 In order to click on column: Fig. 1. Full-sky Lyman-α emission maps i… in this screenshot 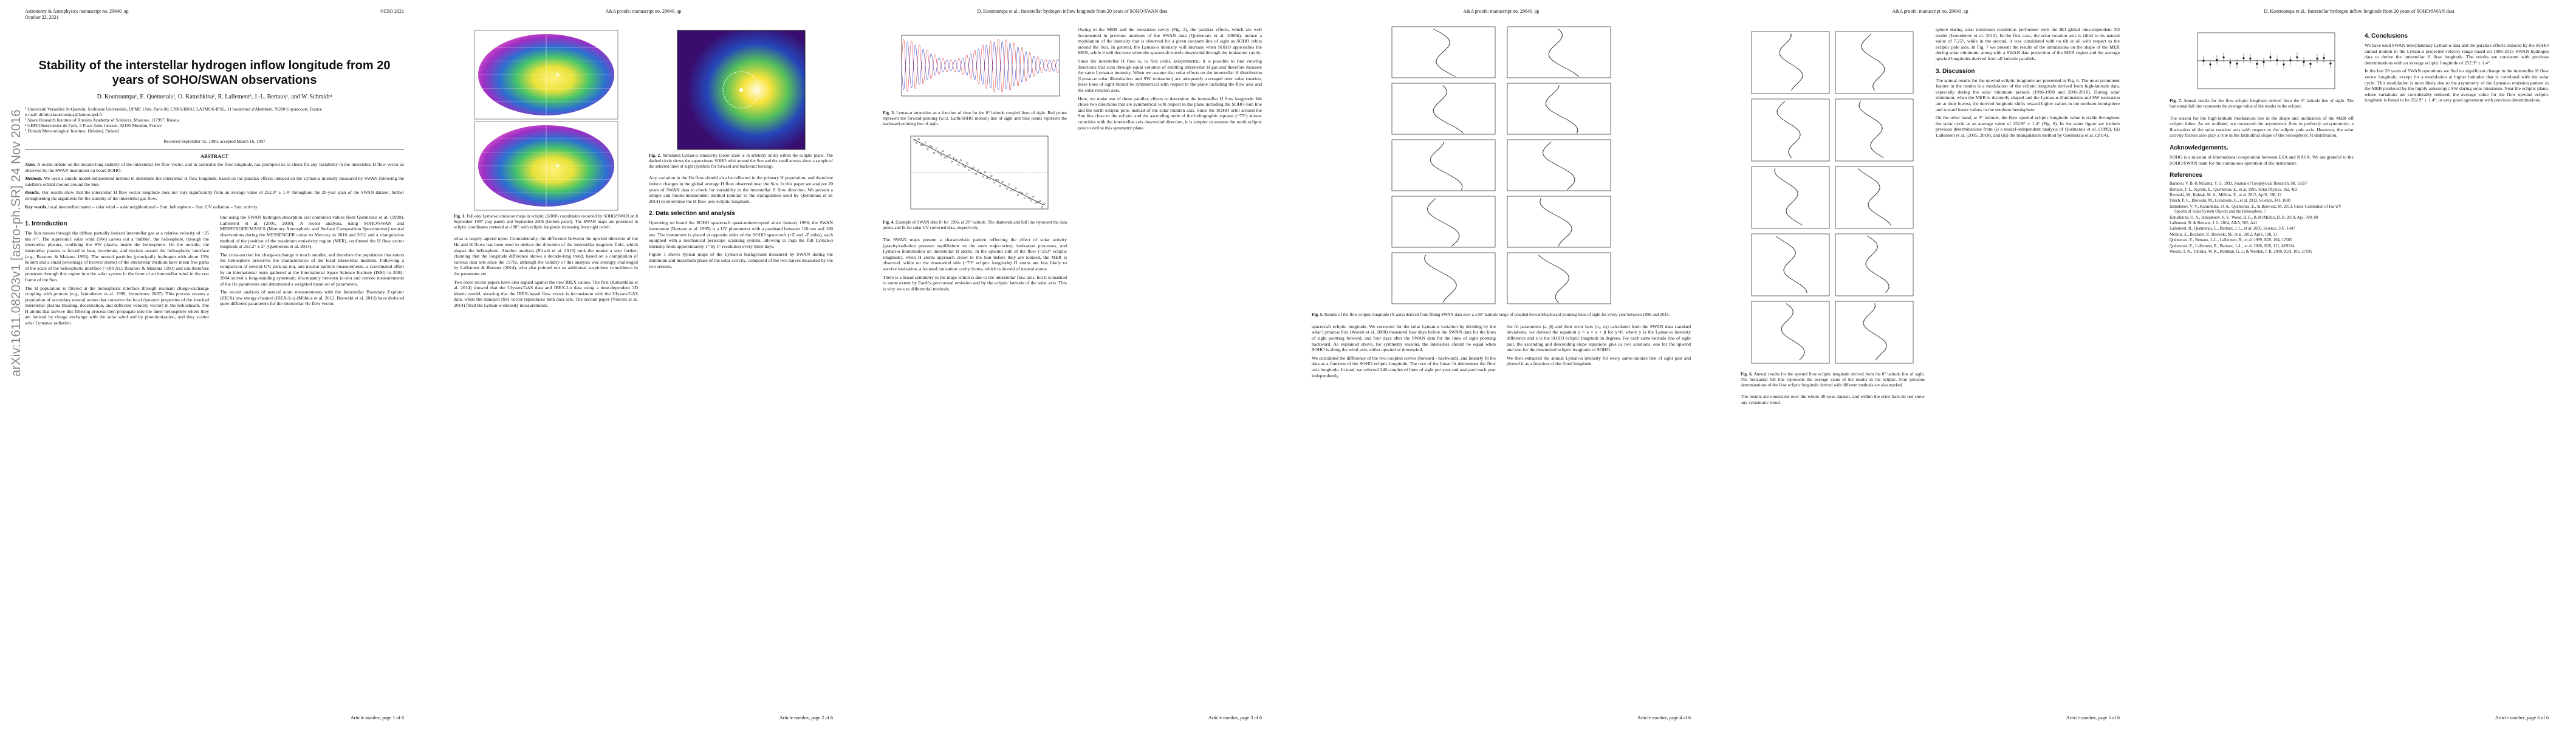, I will do `click(546, 169)`.